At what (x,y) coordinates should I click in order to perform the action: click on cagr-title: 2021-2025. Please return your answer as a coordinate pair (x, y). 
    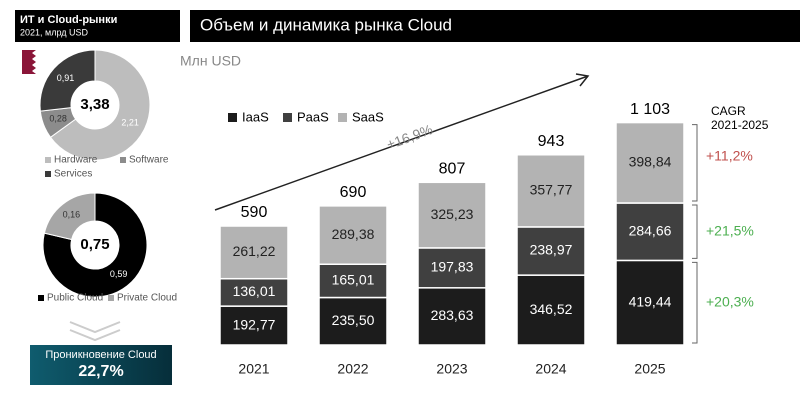
    Looking at the image, I should click on (740, 125).